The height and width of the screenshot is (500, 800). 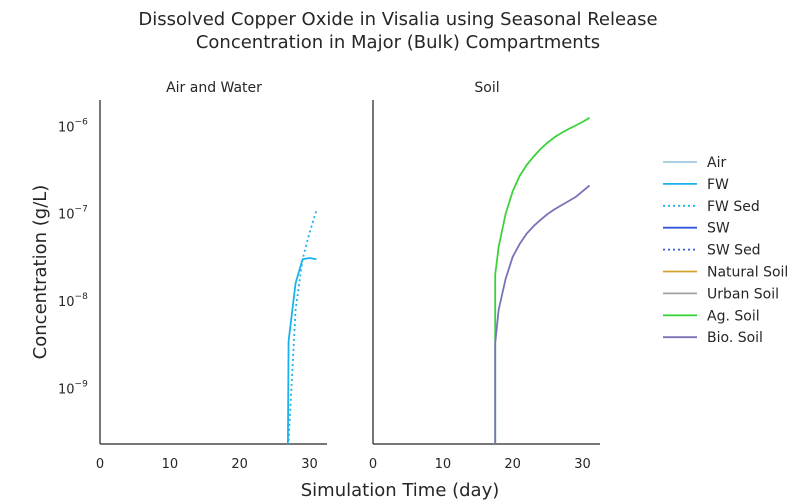 What do you see at coordinates (73, 214) in the screenshot?
I see `y-tick-label: 10⁻⁷` at bounding box center [73, 214].